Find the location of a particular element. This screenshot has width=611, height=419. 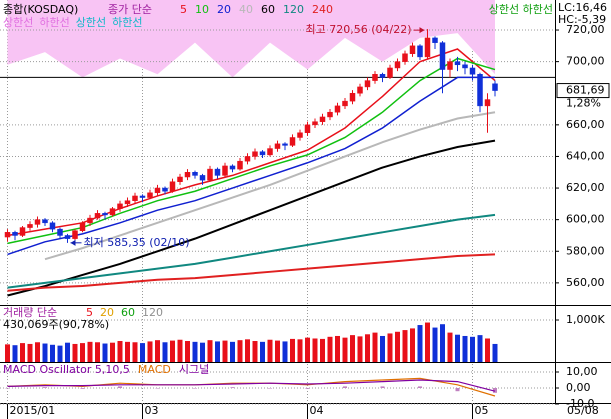

y-tick-label: 660,00 is located at coordinates (585, 124).